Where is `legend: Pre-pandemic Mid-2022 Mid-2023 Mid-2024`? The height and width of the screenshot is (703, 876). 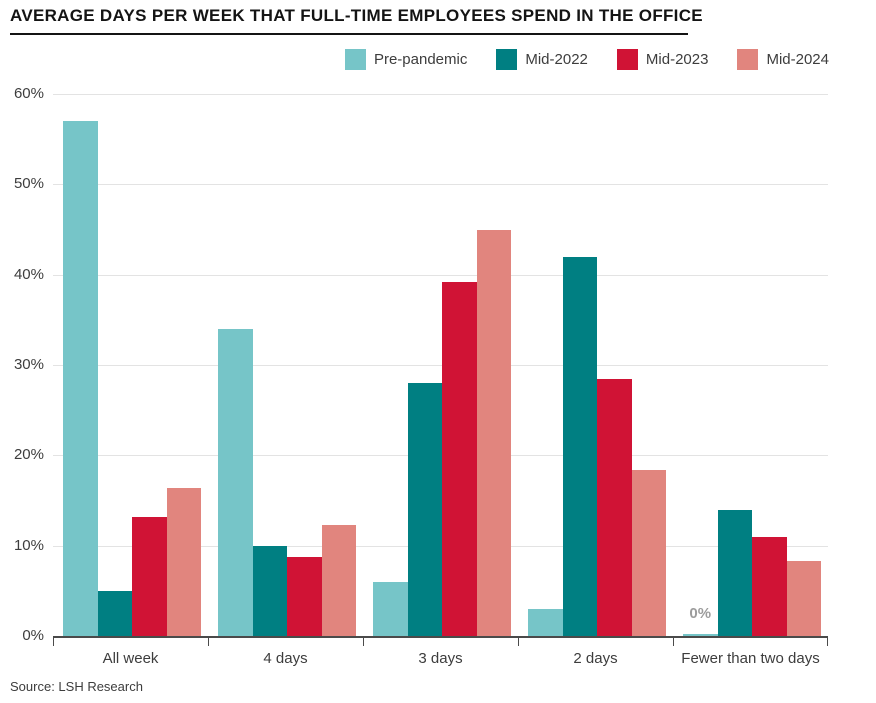
legend: Pre-pandemic Mid-2022 Mid-2023 Mid-2024 is located at coordinates (586, 59).